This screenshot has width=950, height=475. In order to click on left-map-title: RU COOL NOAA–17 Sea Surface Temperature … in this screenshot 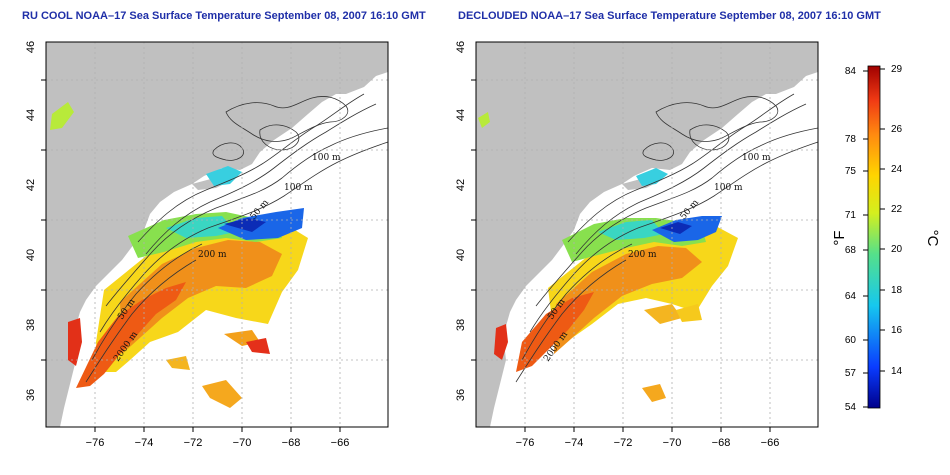, I will do `click(224, 16)`.